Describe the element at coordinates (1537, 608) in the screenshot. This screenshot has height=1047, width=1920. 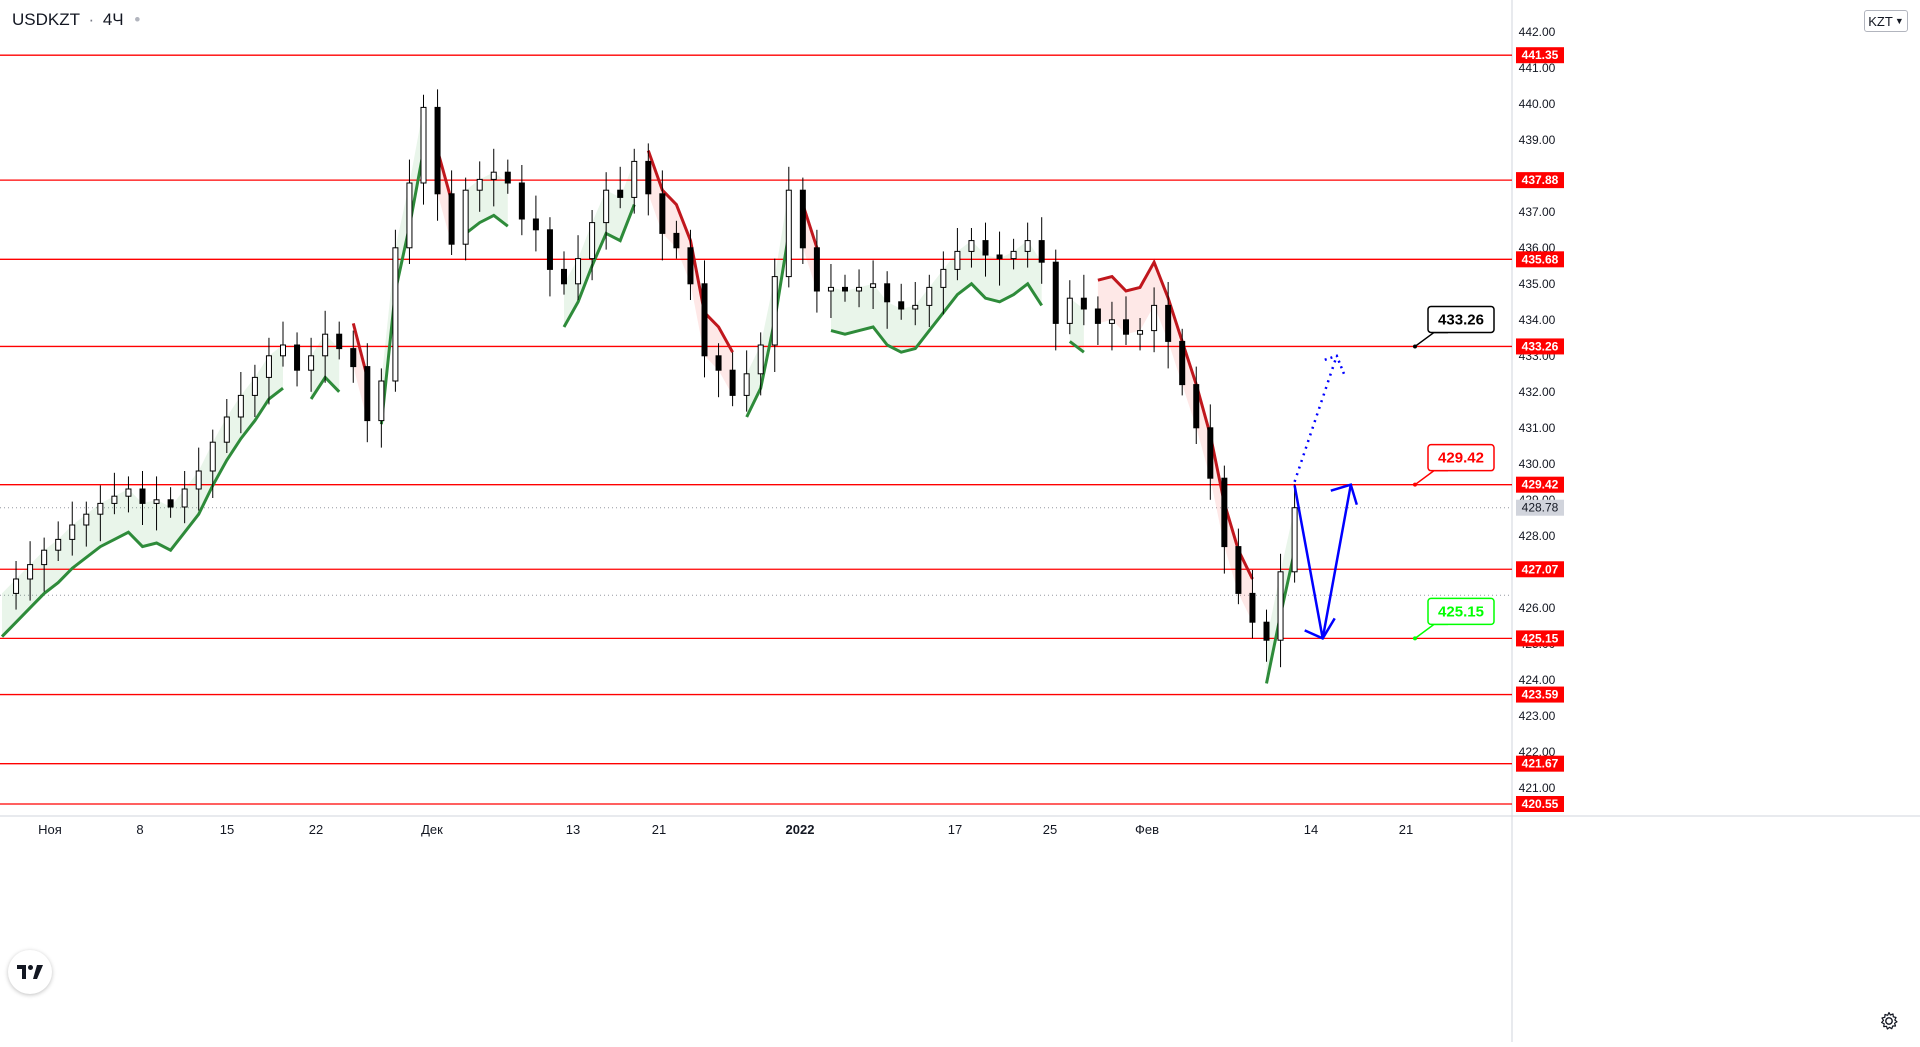
I see `y-axis-tick: 426.00` at that location.